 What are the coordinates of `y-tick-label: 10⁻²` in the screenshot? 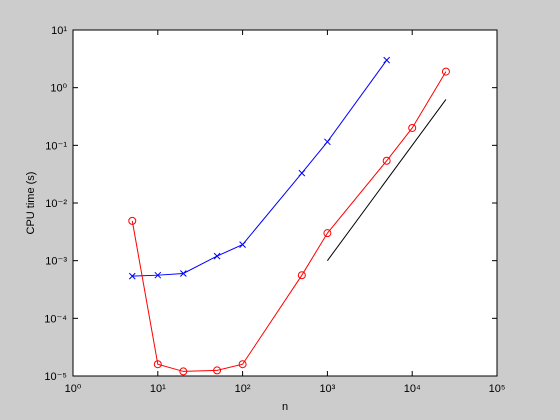 It's located at (56, 204).